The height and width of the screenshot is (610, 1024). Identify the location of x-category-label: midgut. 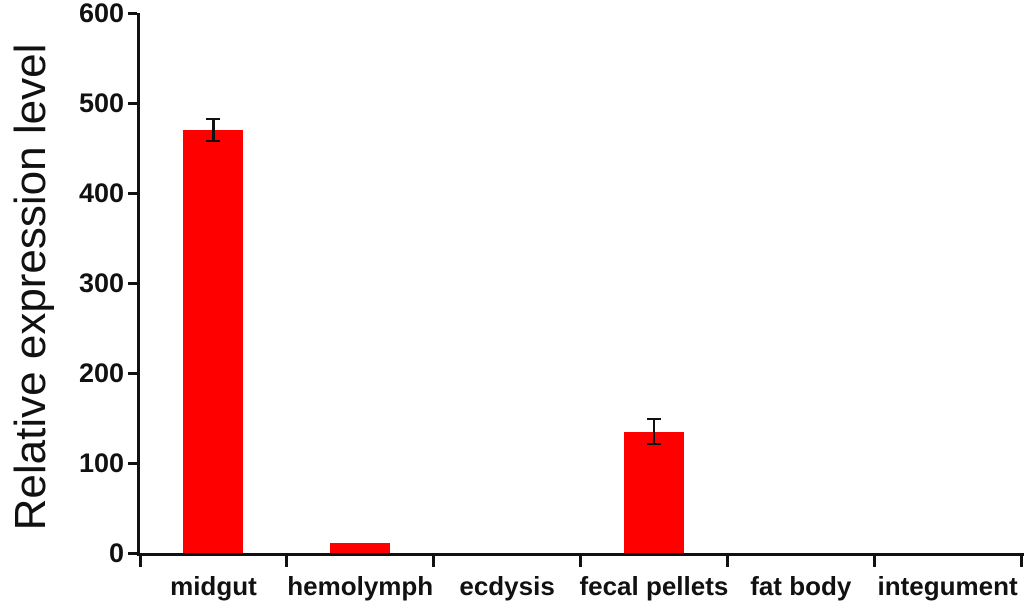
(213, 586).